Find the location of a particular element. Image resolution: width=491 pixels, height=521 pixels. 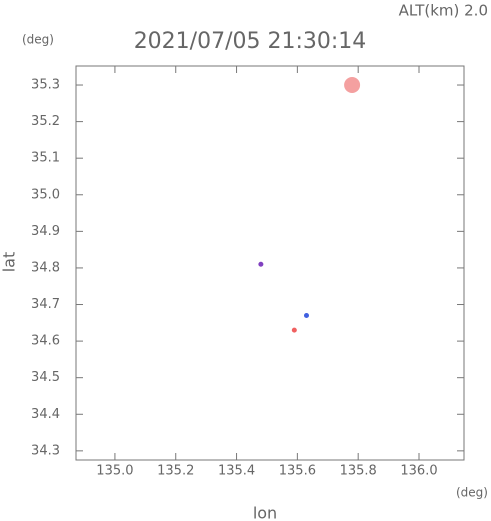

y-tick-label: 34.9 is located at coordinates (45, 231).